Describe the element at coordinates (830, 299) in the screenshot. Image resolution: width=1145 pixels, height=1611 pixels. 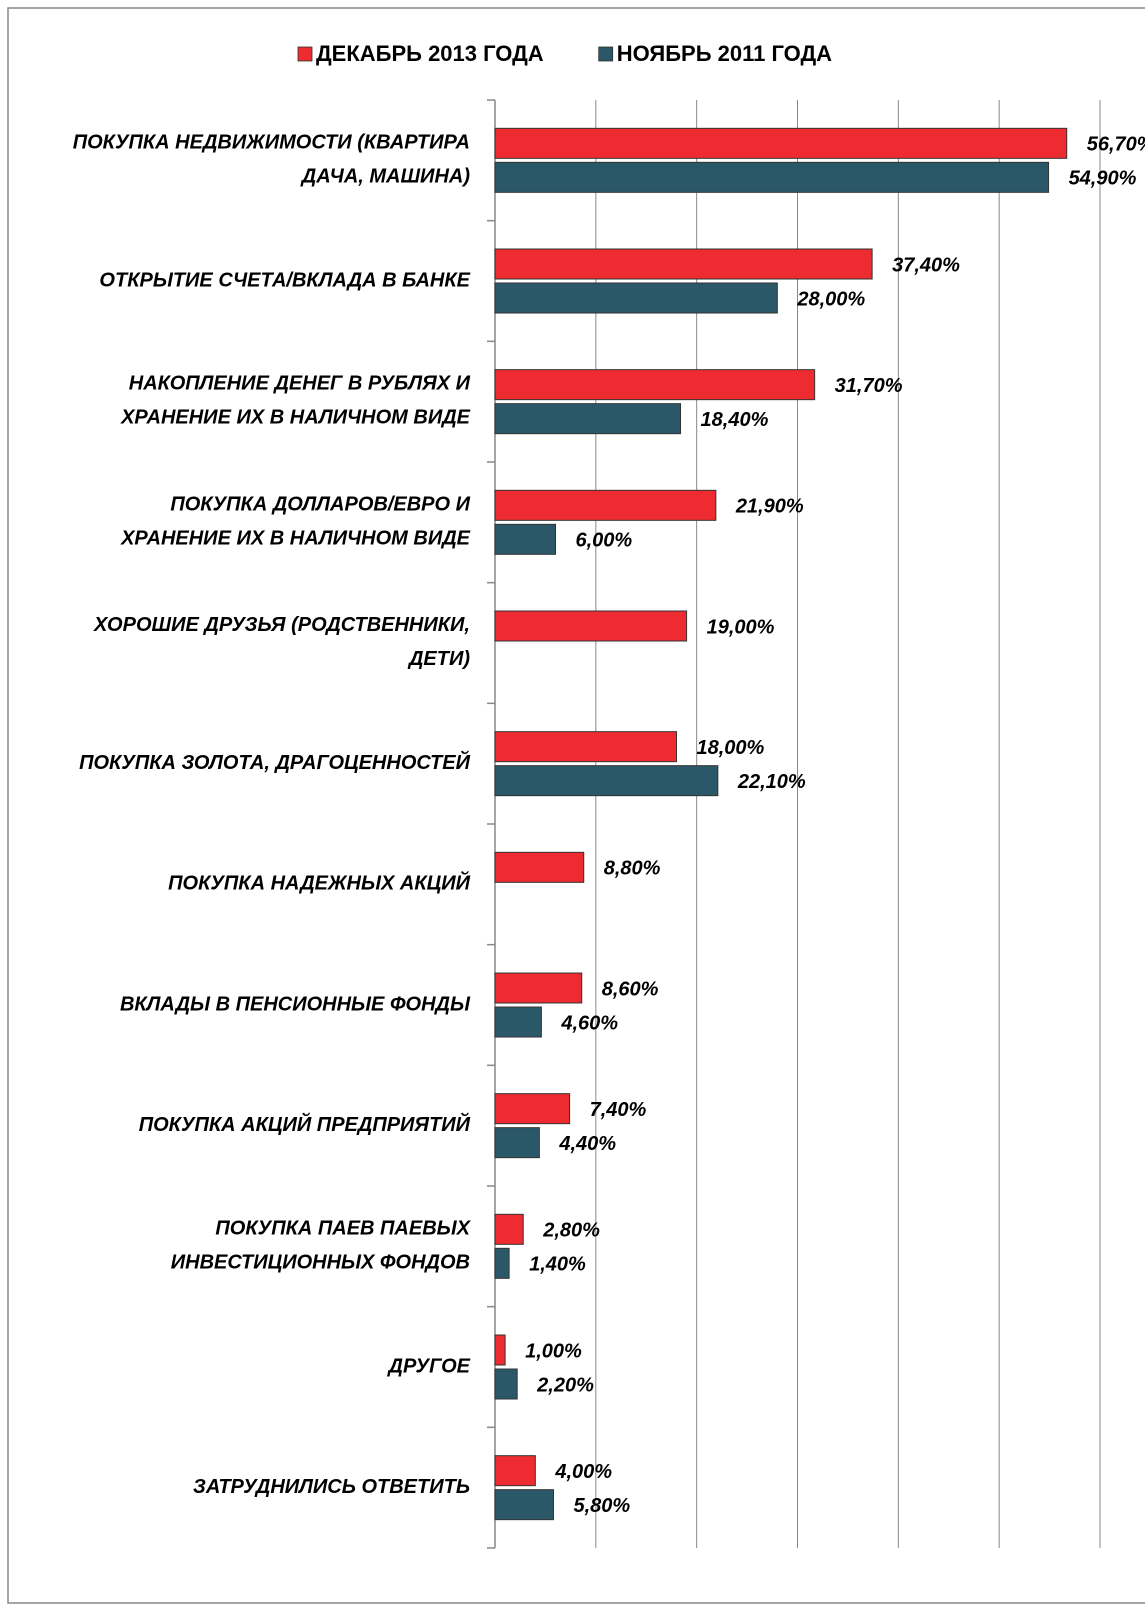
I see `value-label: 28,00%` at that location.